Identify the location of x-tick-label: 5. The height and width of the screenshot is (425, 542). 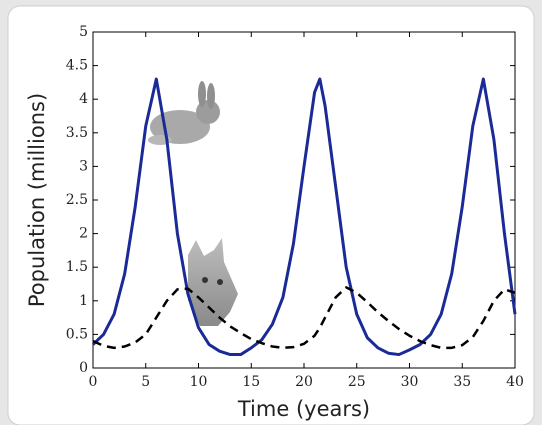
(145, 382).